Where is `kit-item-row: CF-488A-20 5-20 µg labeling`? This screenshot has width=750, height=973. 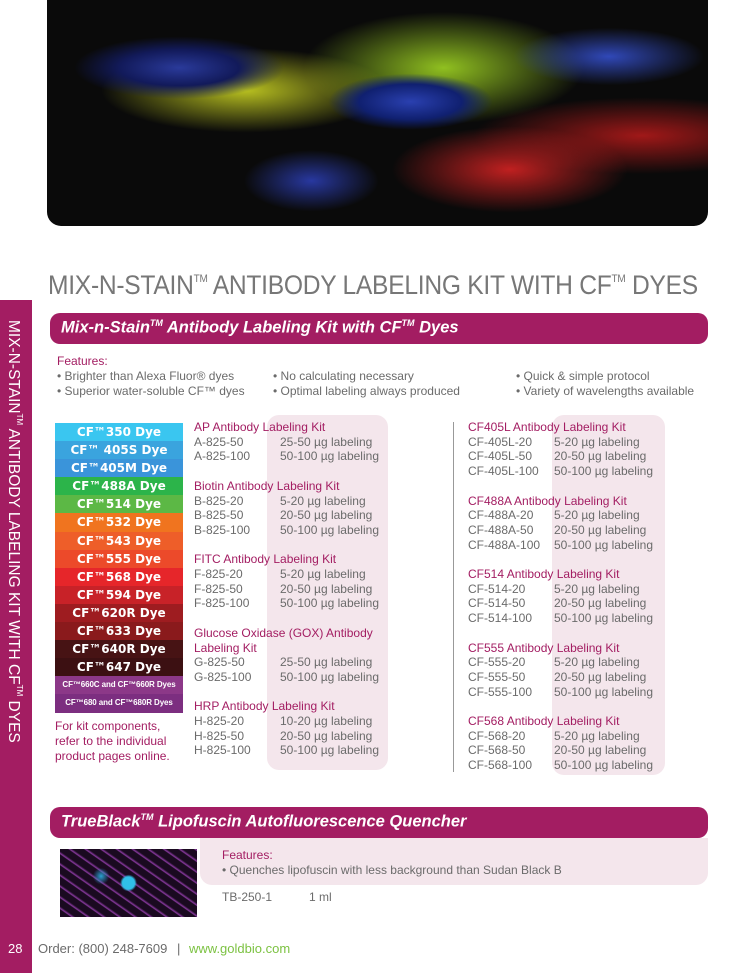
kit-item-row: CF-488A-20 5-20 µg labeling is located at coordinates (568, 515).